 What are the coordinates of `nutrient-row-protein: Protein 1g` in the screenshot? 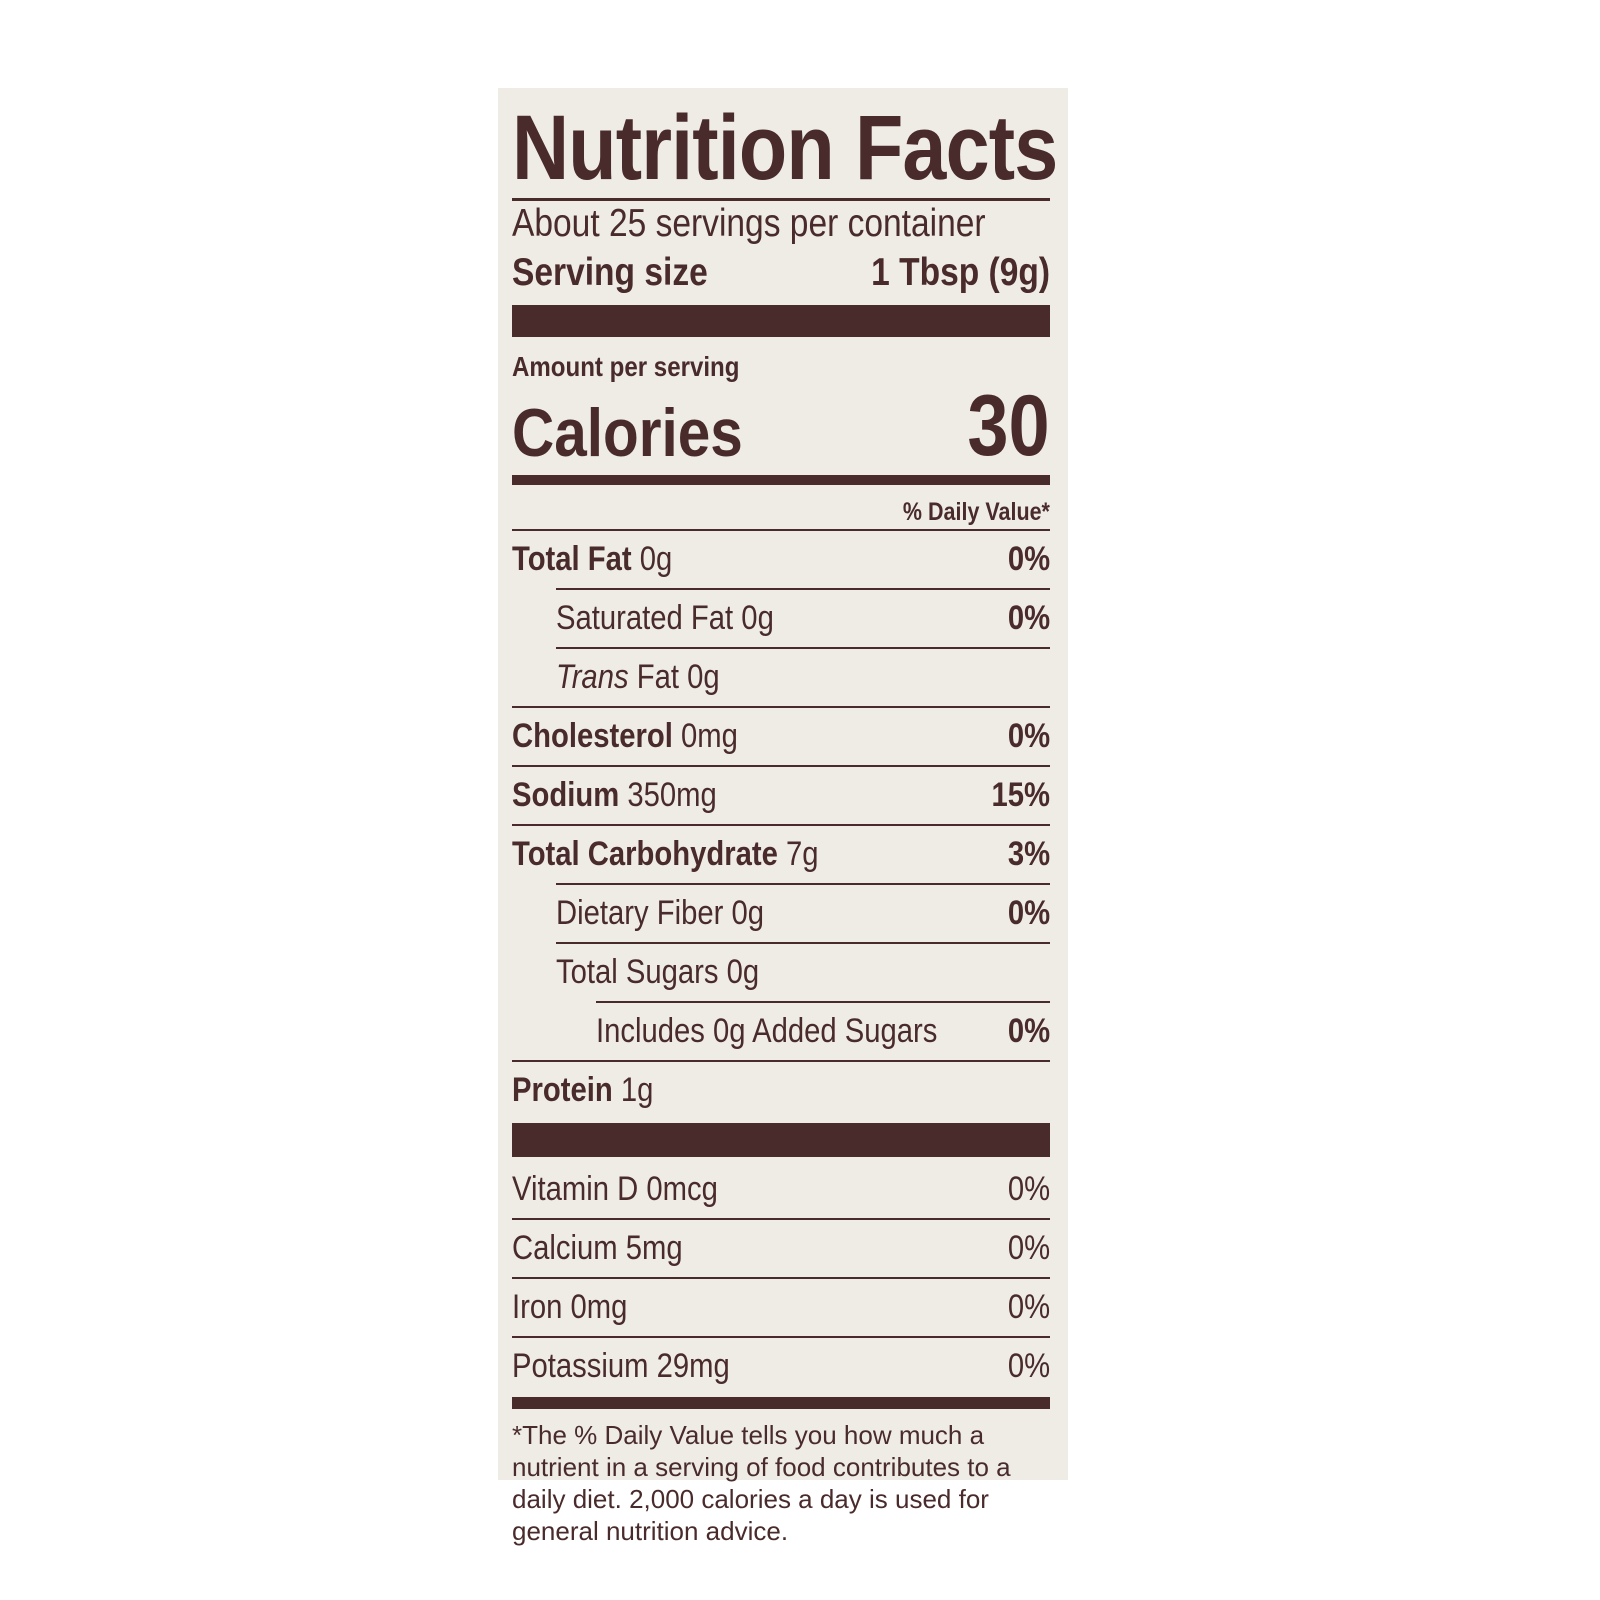 It's located at (781, 1089).